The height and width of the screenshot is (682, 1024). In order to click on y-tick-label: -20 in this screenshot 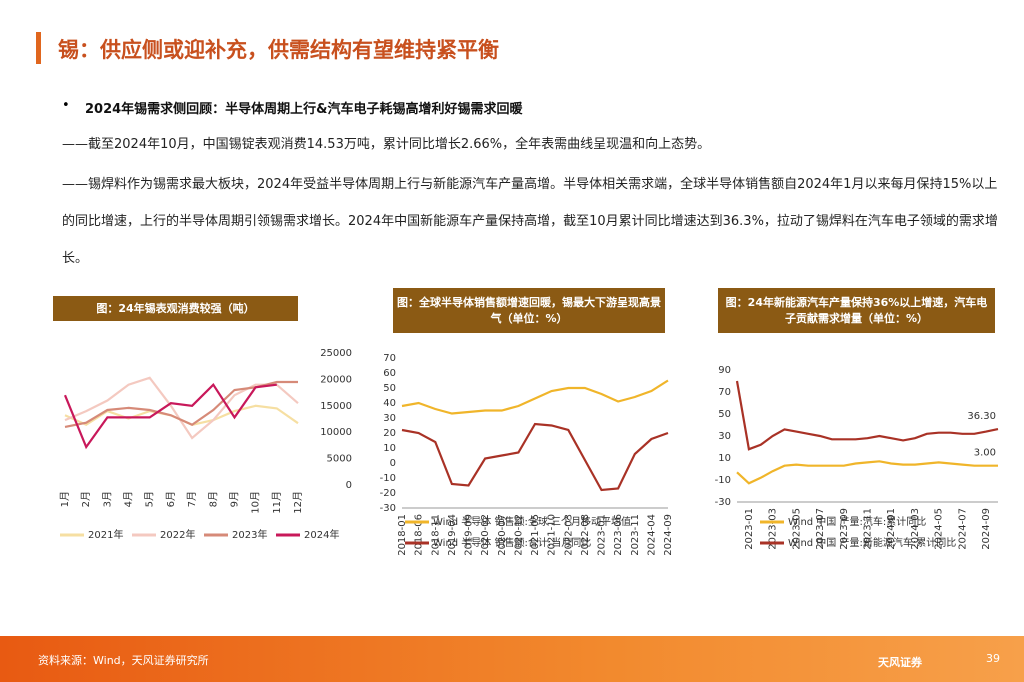, I will do `click(388, 493)`.